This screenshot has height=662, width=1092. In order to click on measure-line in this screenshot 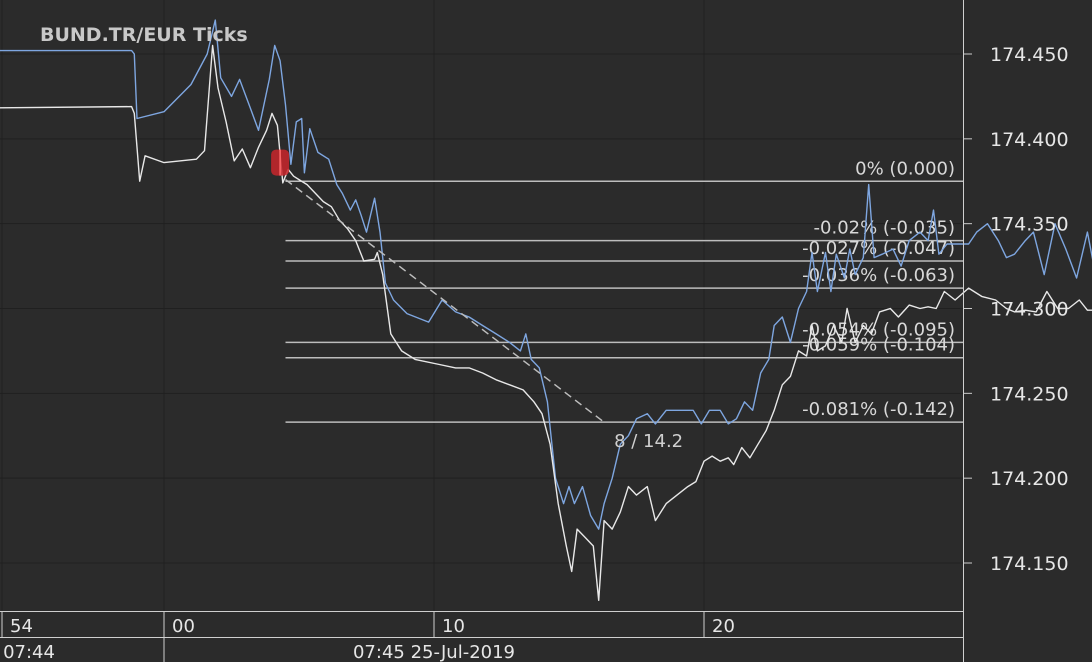, I will do `click(445, 300)`.